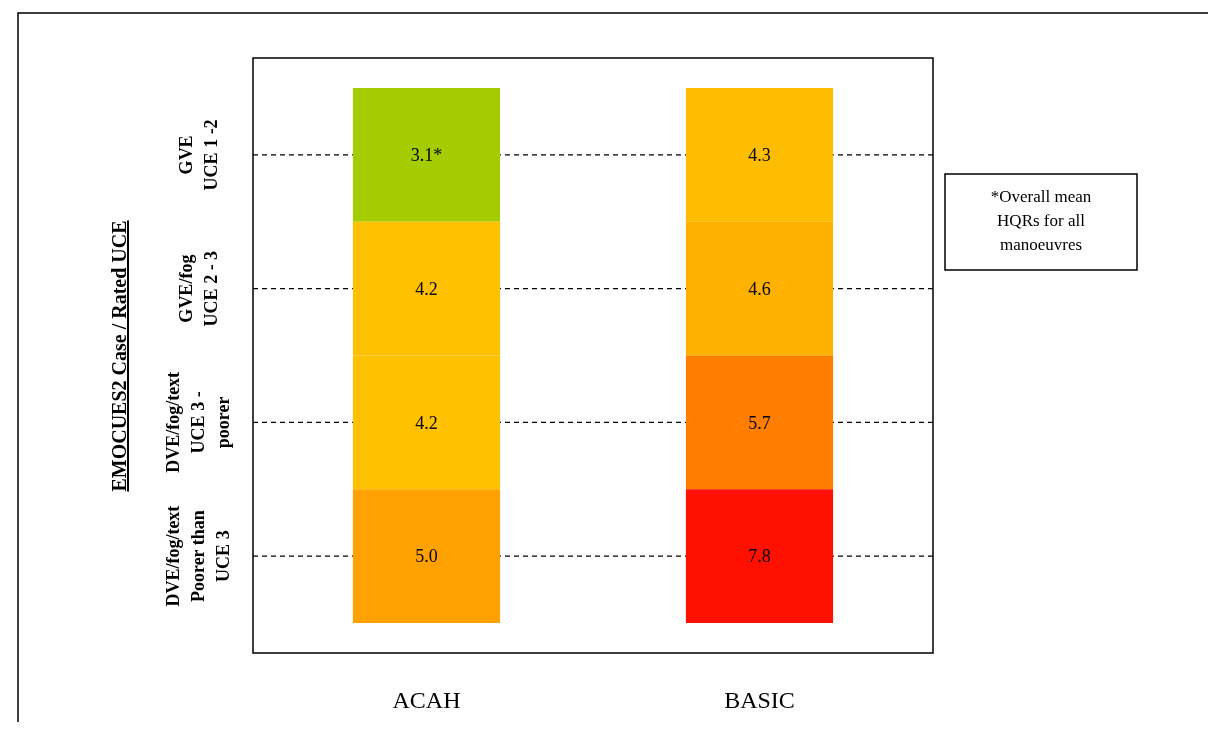 The height and width of the screenshot is (731, 1216). I want to click on y-tick-label: GVE UCE 1 -2, so click(198, 155).